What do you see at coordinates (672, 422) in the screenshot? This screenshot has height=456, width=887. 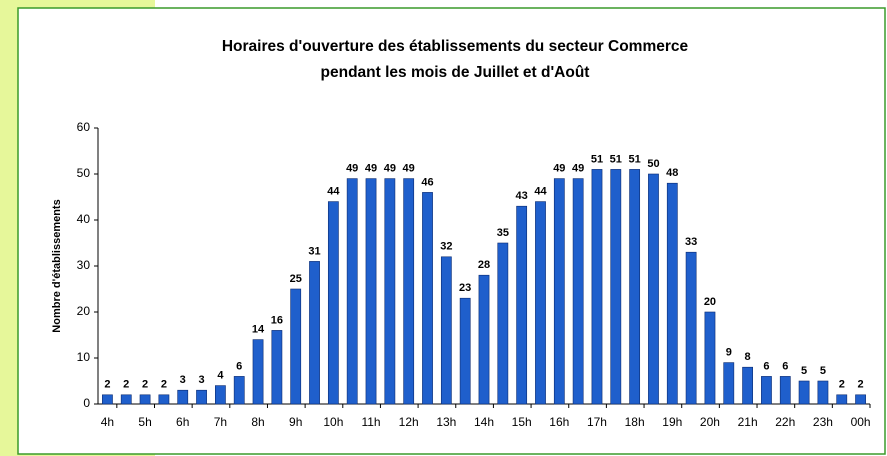 I see `x-tick-label: 19h` at bounding box center [672, 422].